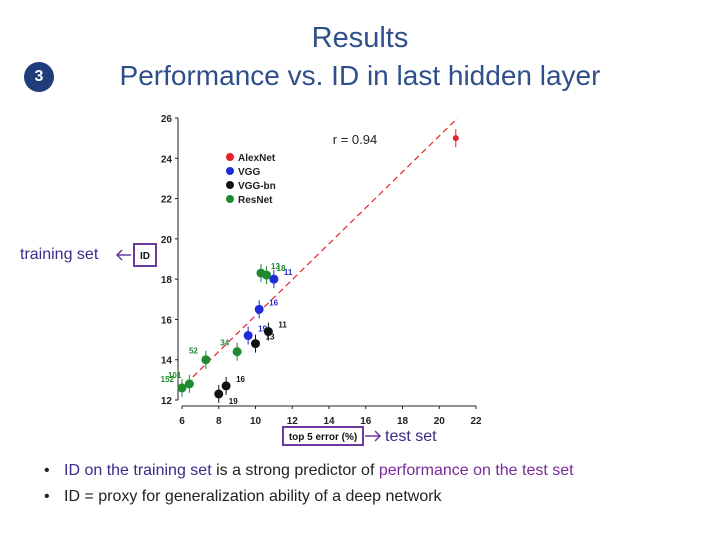  I want to click on y-tick-label: 26, so click(167, 119).